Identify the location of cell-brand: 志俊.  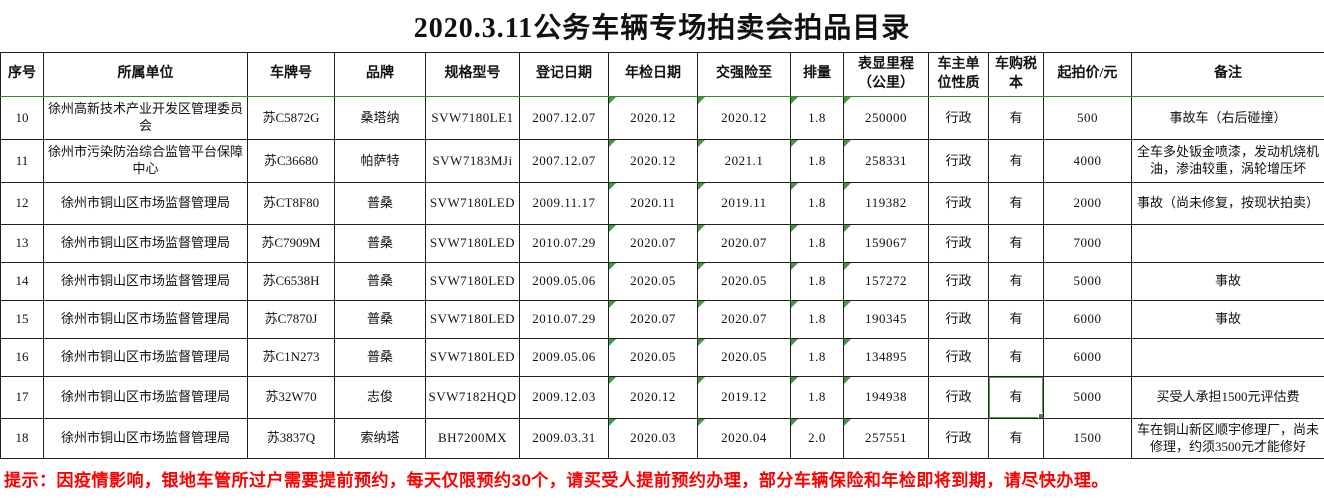
(380, 397).